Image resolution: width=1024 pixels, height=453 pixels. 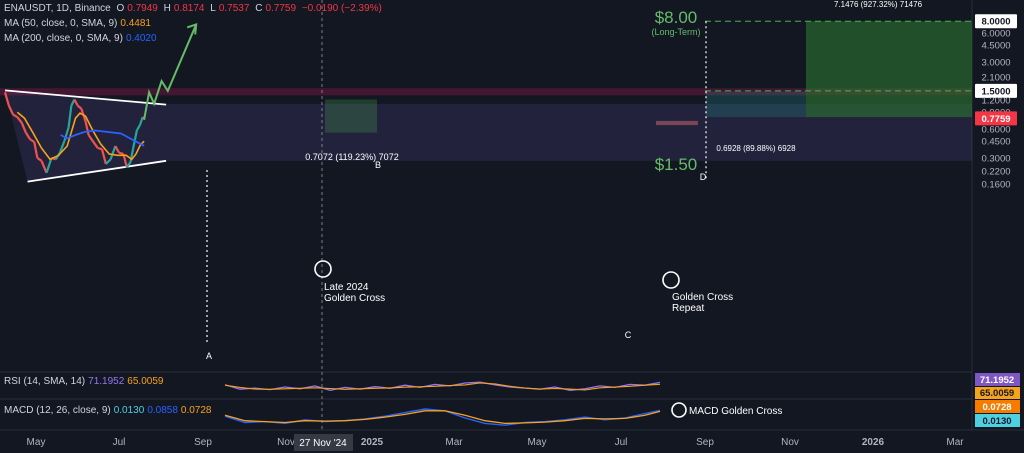 I want to click on ma200-line, so click(x=102, y=138).